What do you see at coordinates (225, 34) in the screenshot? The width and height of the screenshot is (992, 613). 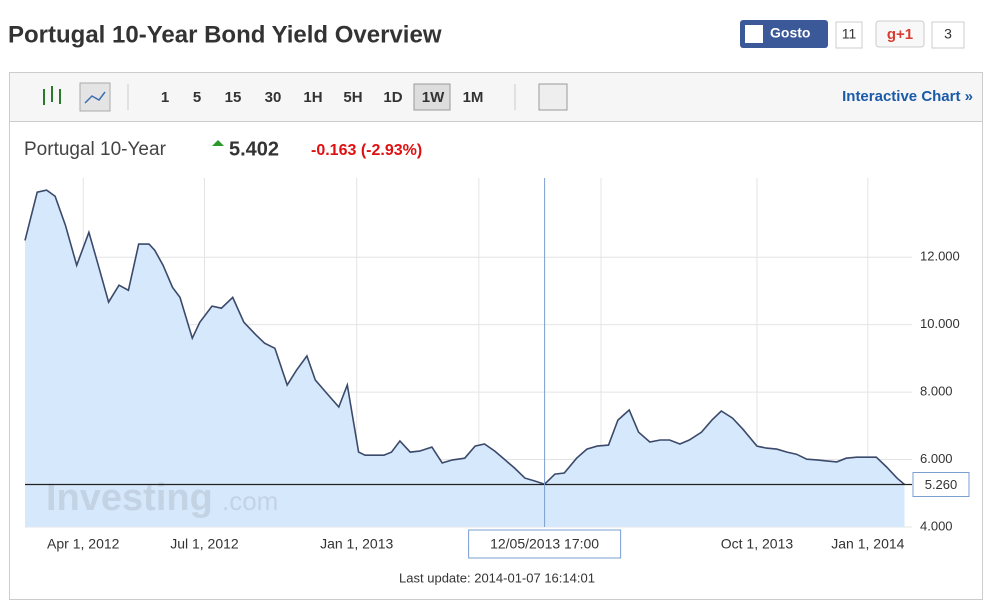 I see `page-title: Portugal 10-Year Bond Yield Overview` at bounding box center [225, 34].